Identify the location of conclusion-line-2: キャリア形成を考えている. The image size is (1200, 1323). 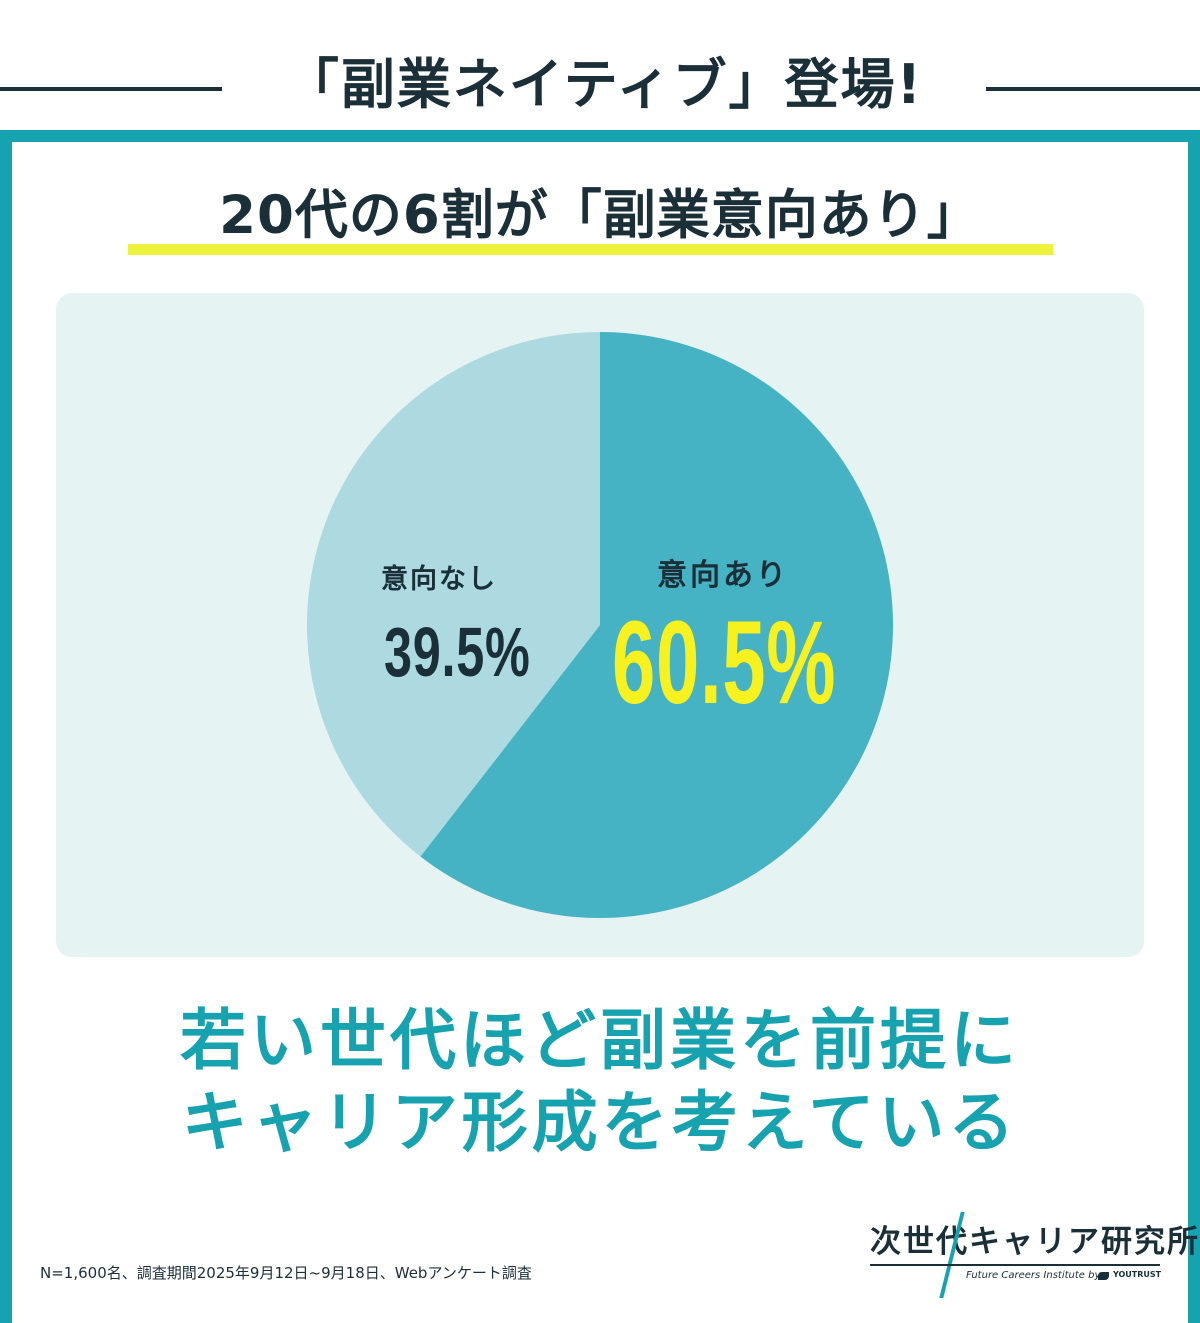
(600, 1122).